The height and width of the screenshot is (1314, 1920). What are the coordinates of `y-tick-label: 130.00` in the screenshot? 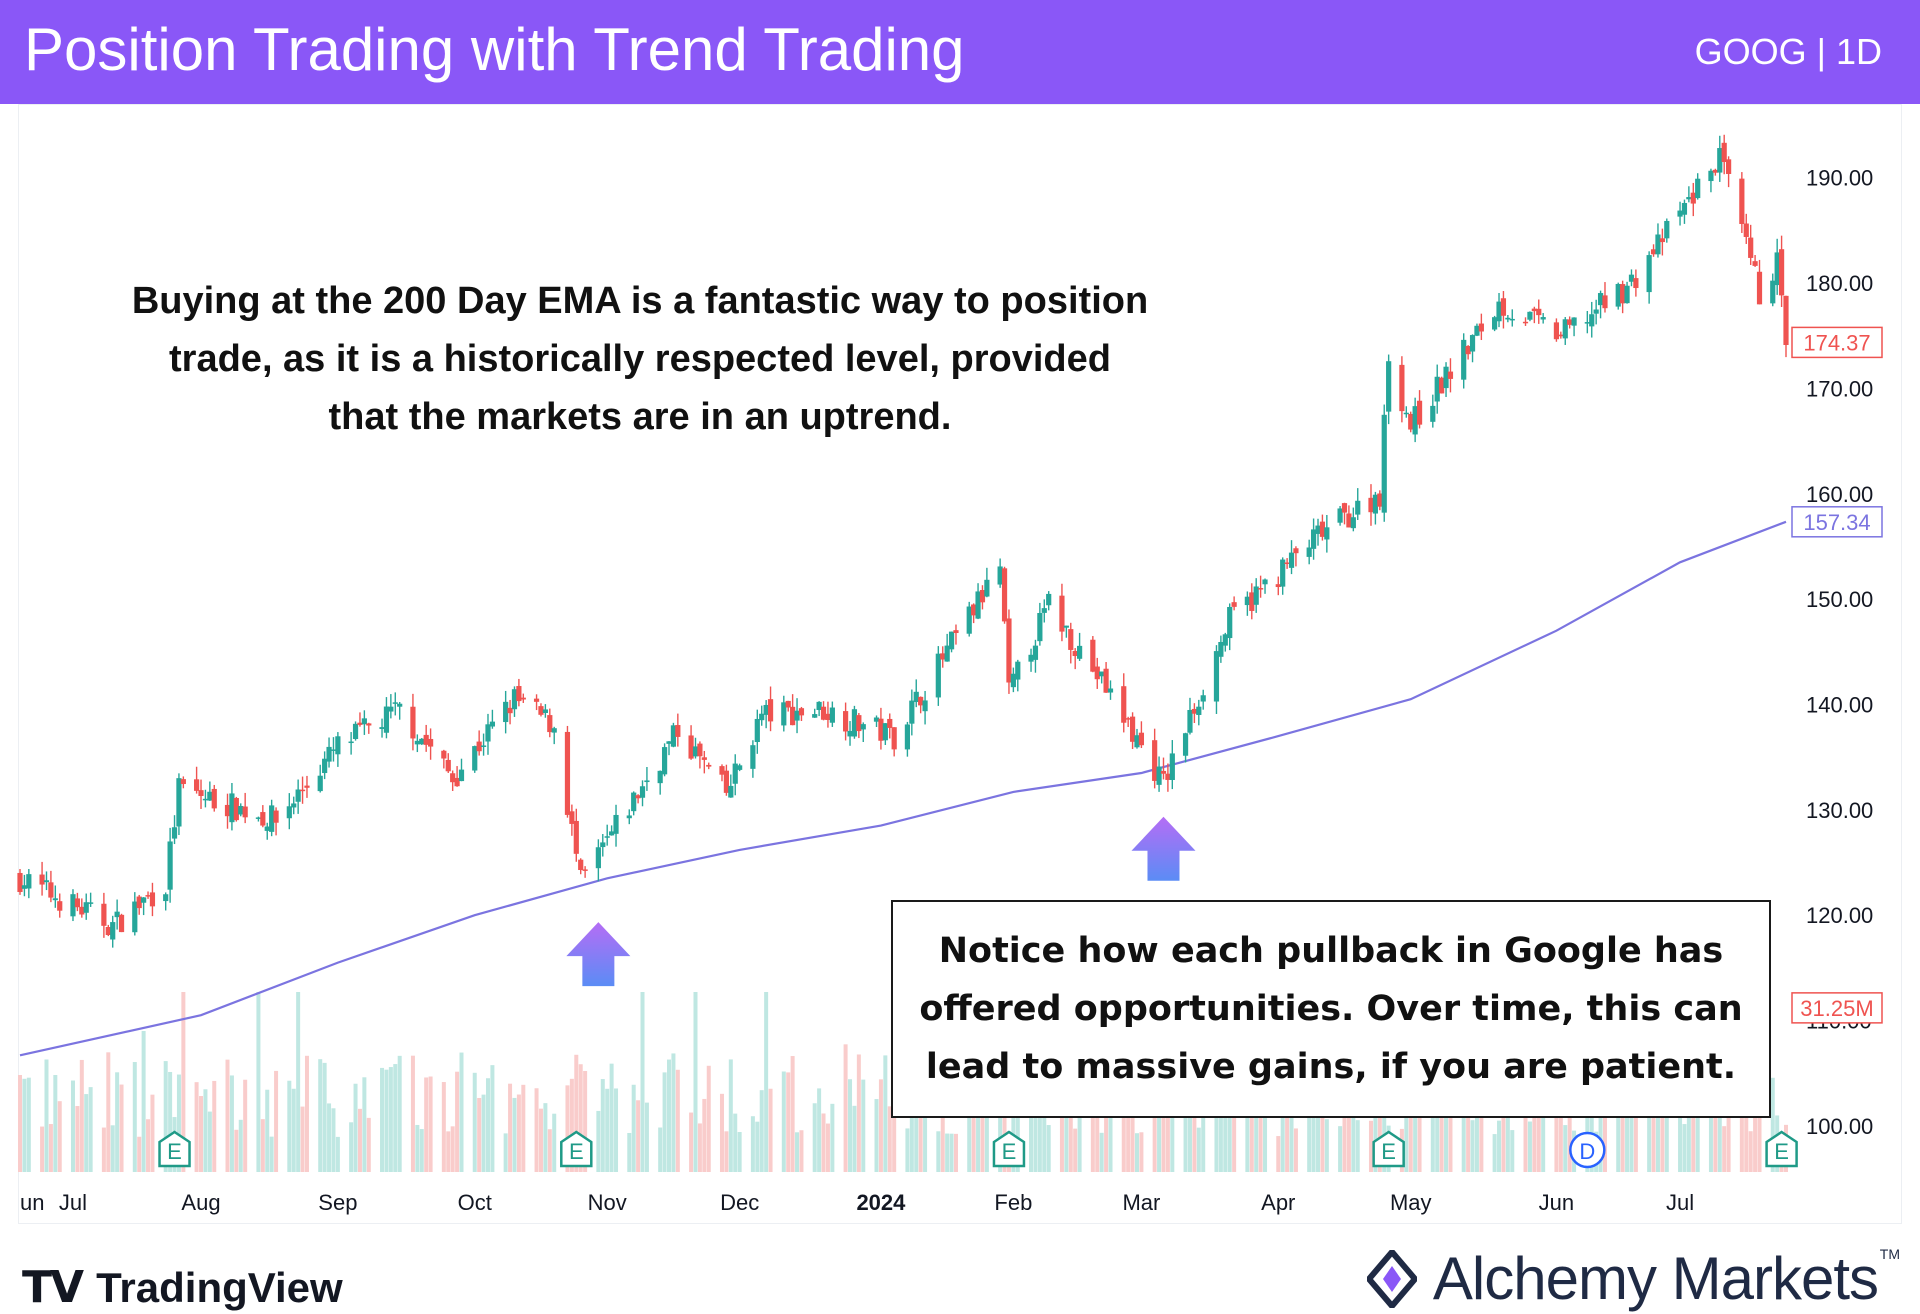 It's located at (1839, 810).